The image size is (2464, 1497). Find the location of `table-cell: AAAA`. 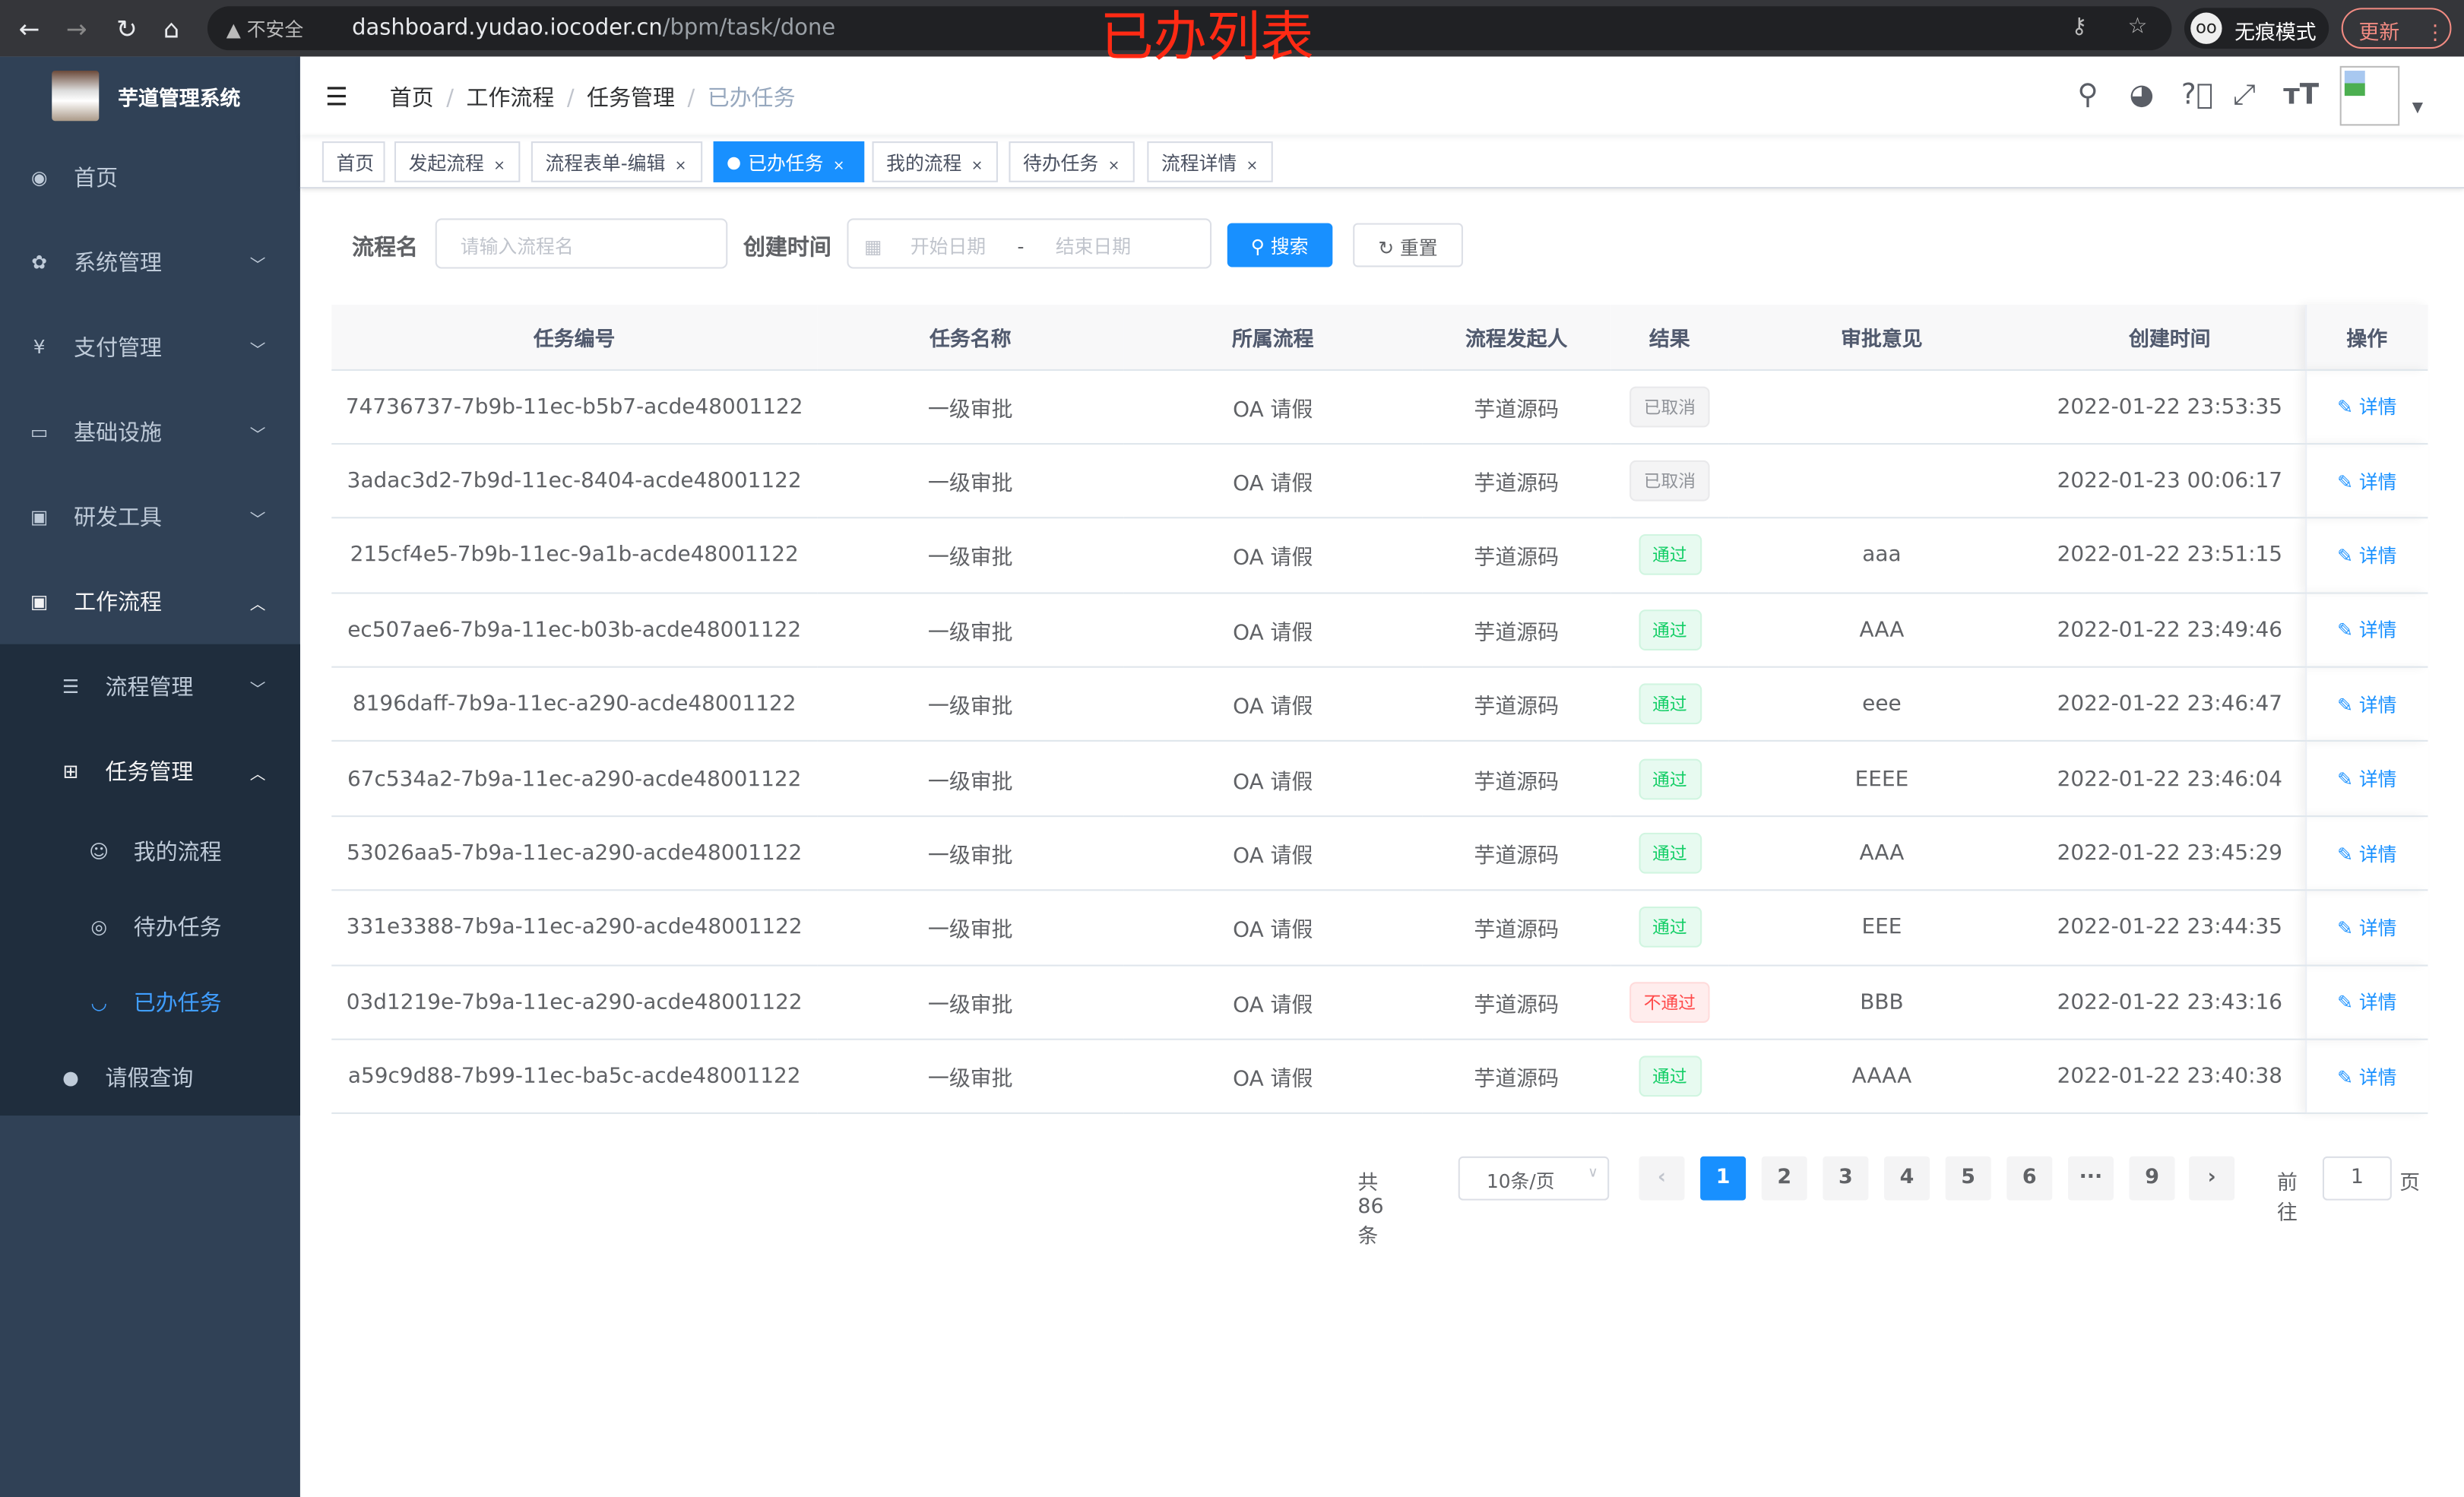

table-cell: AAAA is located at coordinates (1881, 1077).